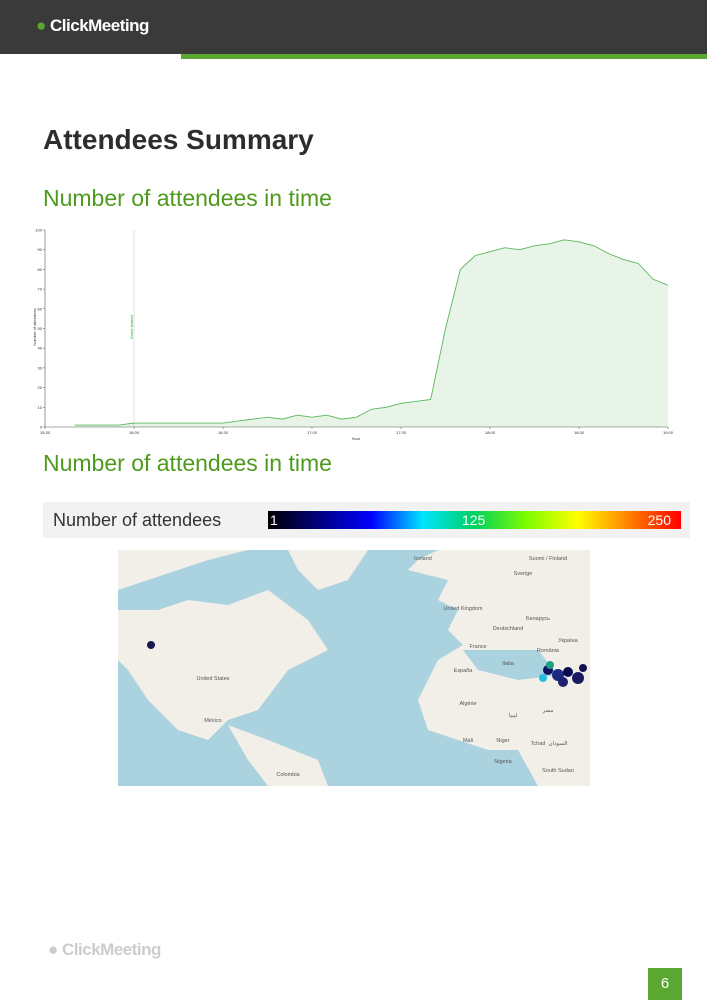  I want to click on page-title: Attendees Summary, so click(178, 139).